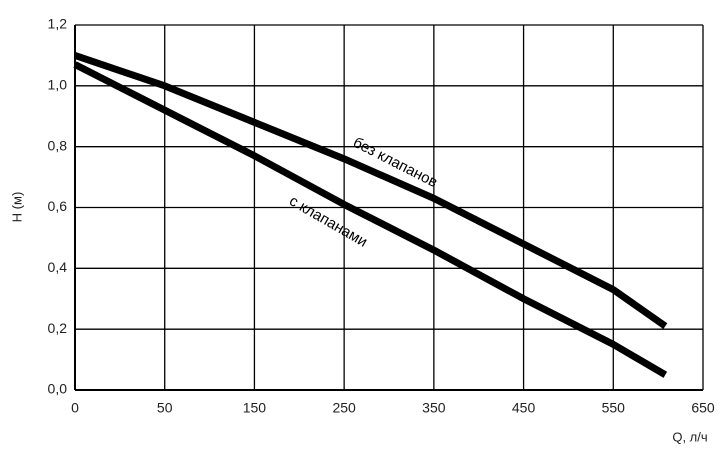 This screenshot has height=452, width=723. Describe the element at coordinates (58, 85) in the screenshot. I see `y-tick-label: 1,0` at that location.